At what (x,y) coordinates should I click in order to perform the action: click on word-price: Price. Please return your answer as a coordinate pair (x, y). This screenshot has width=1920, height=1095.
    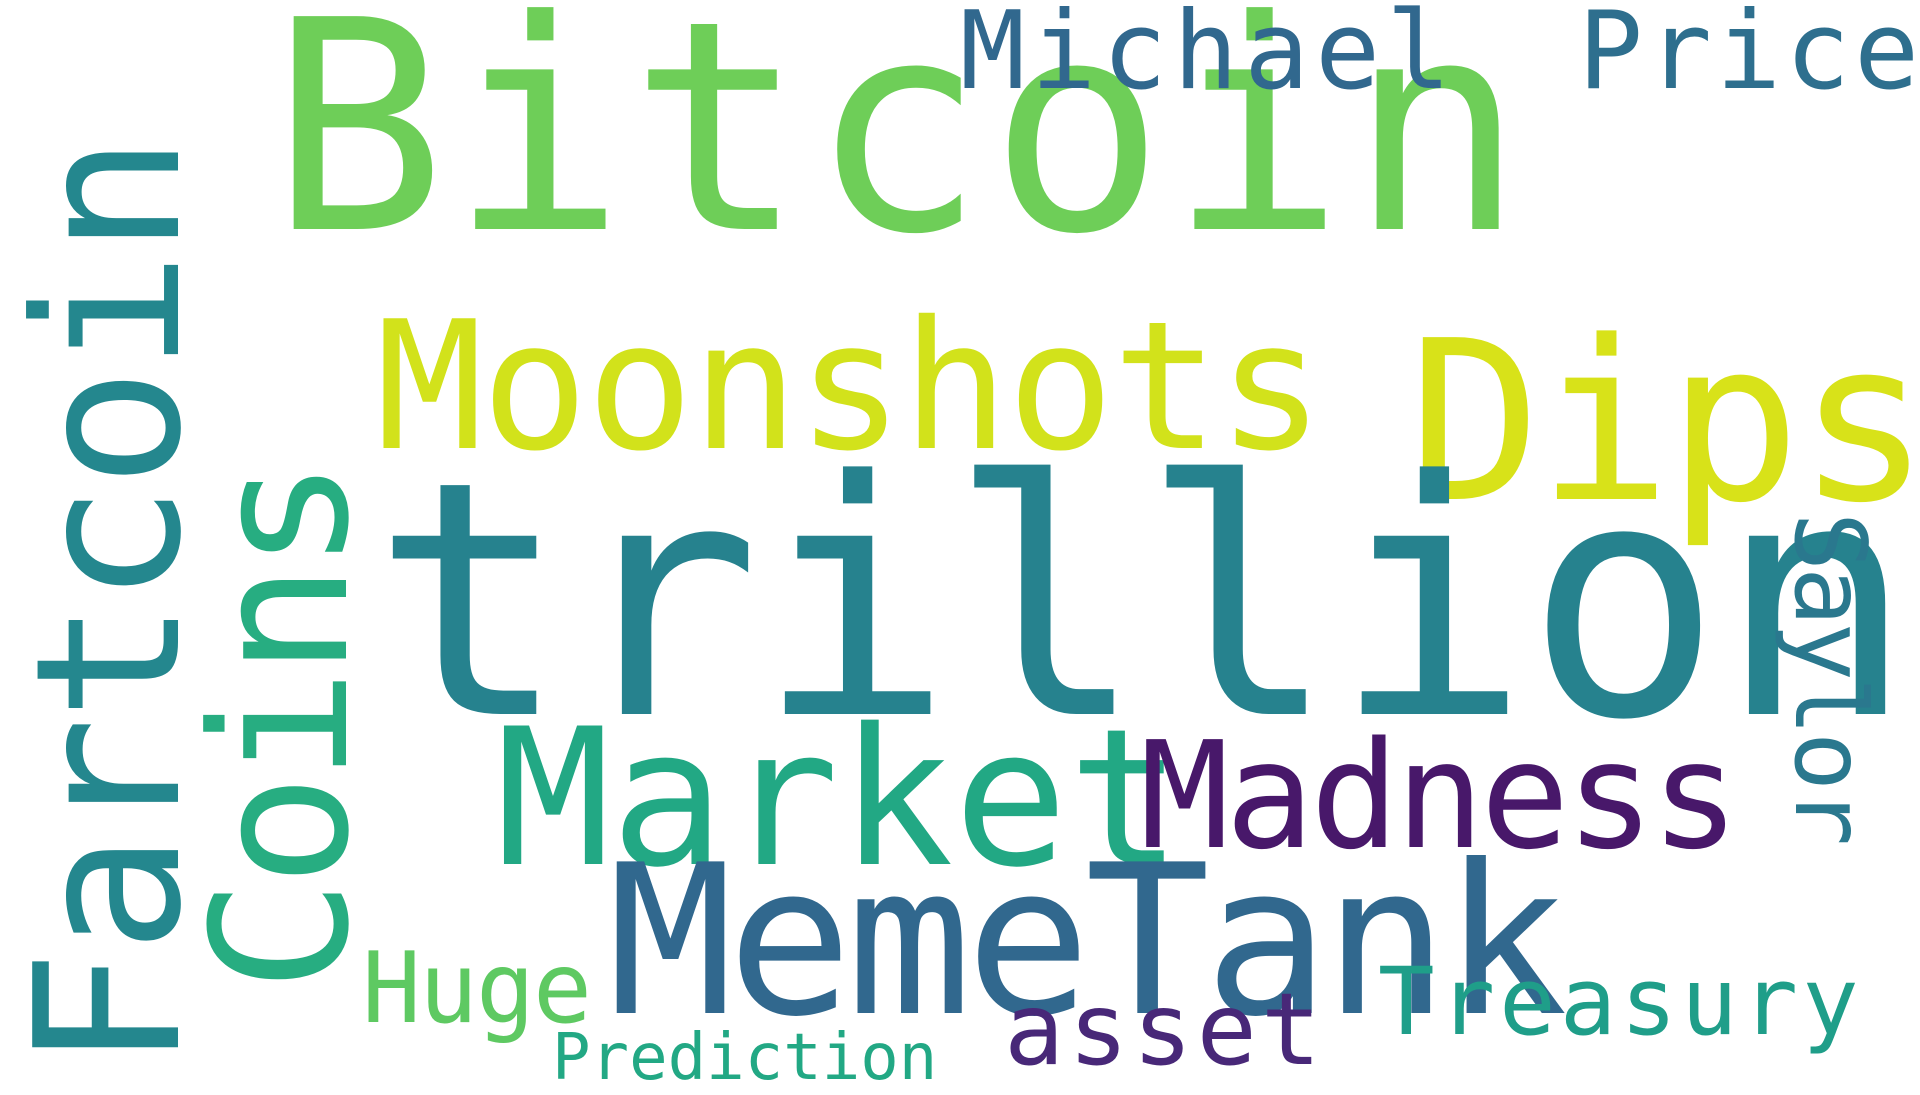
    Looking at the image, I should click on (1749, 57).